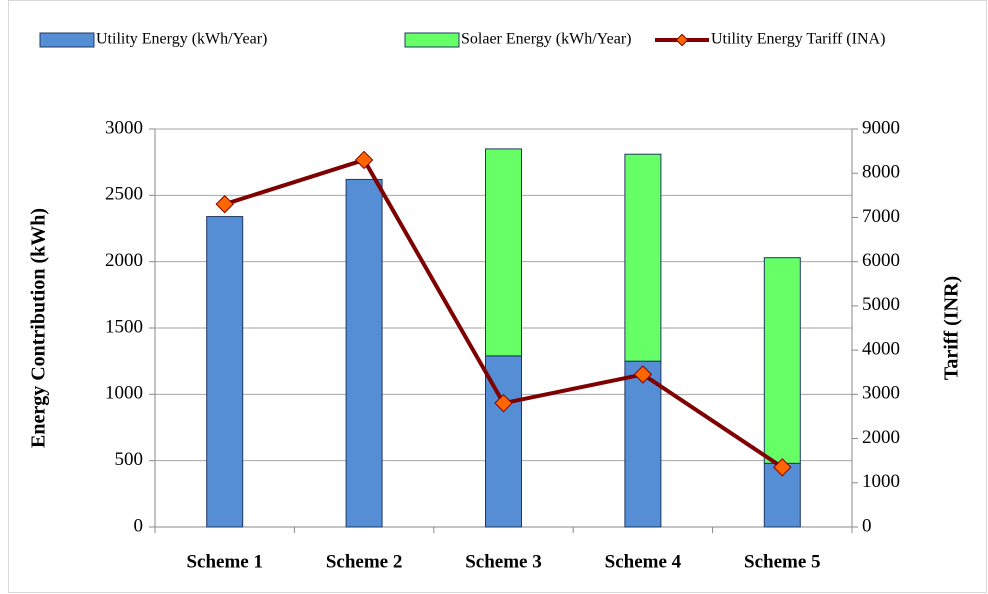 This screenshot has width=988, height=594. I want to click on y2-tick-label: 1000, so click(881, 481).